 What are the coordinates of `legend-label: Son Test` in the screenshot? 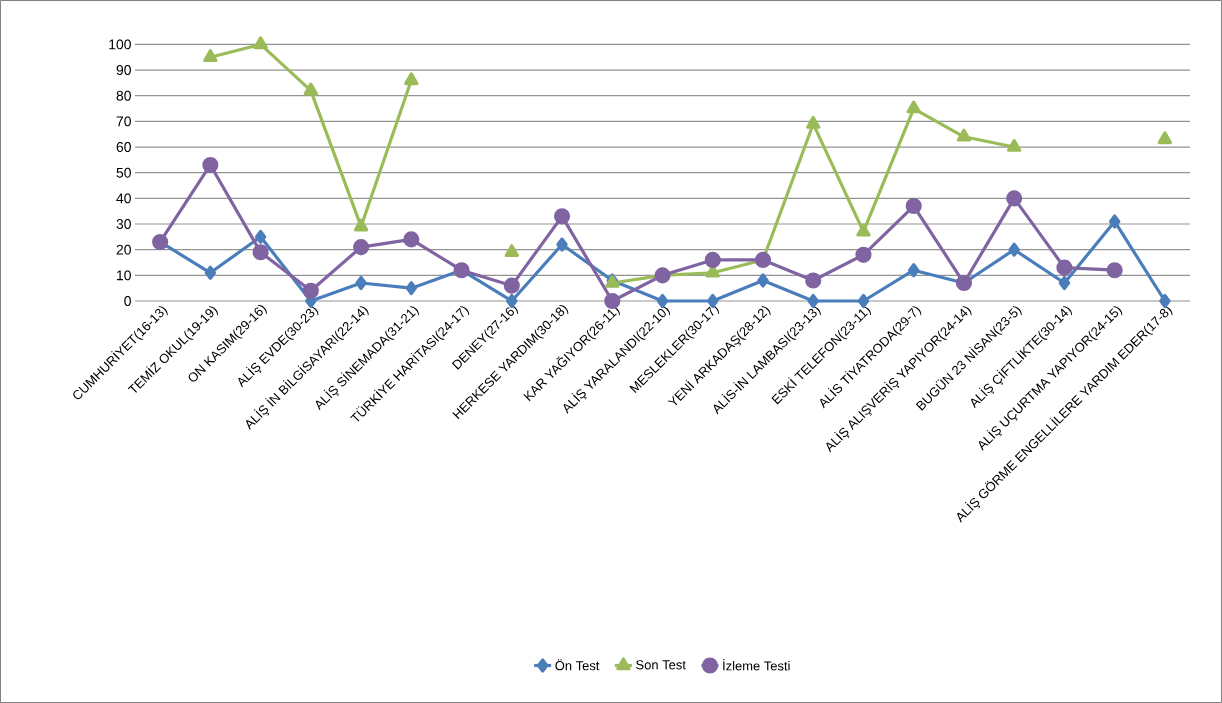 It's located at (661, 665).